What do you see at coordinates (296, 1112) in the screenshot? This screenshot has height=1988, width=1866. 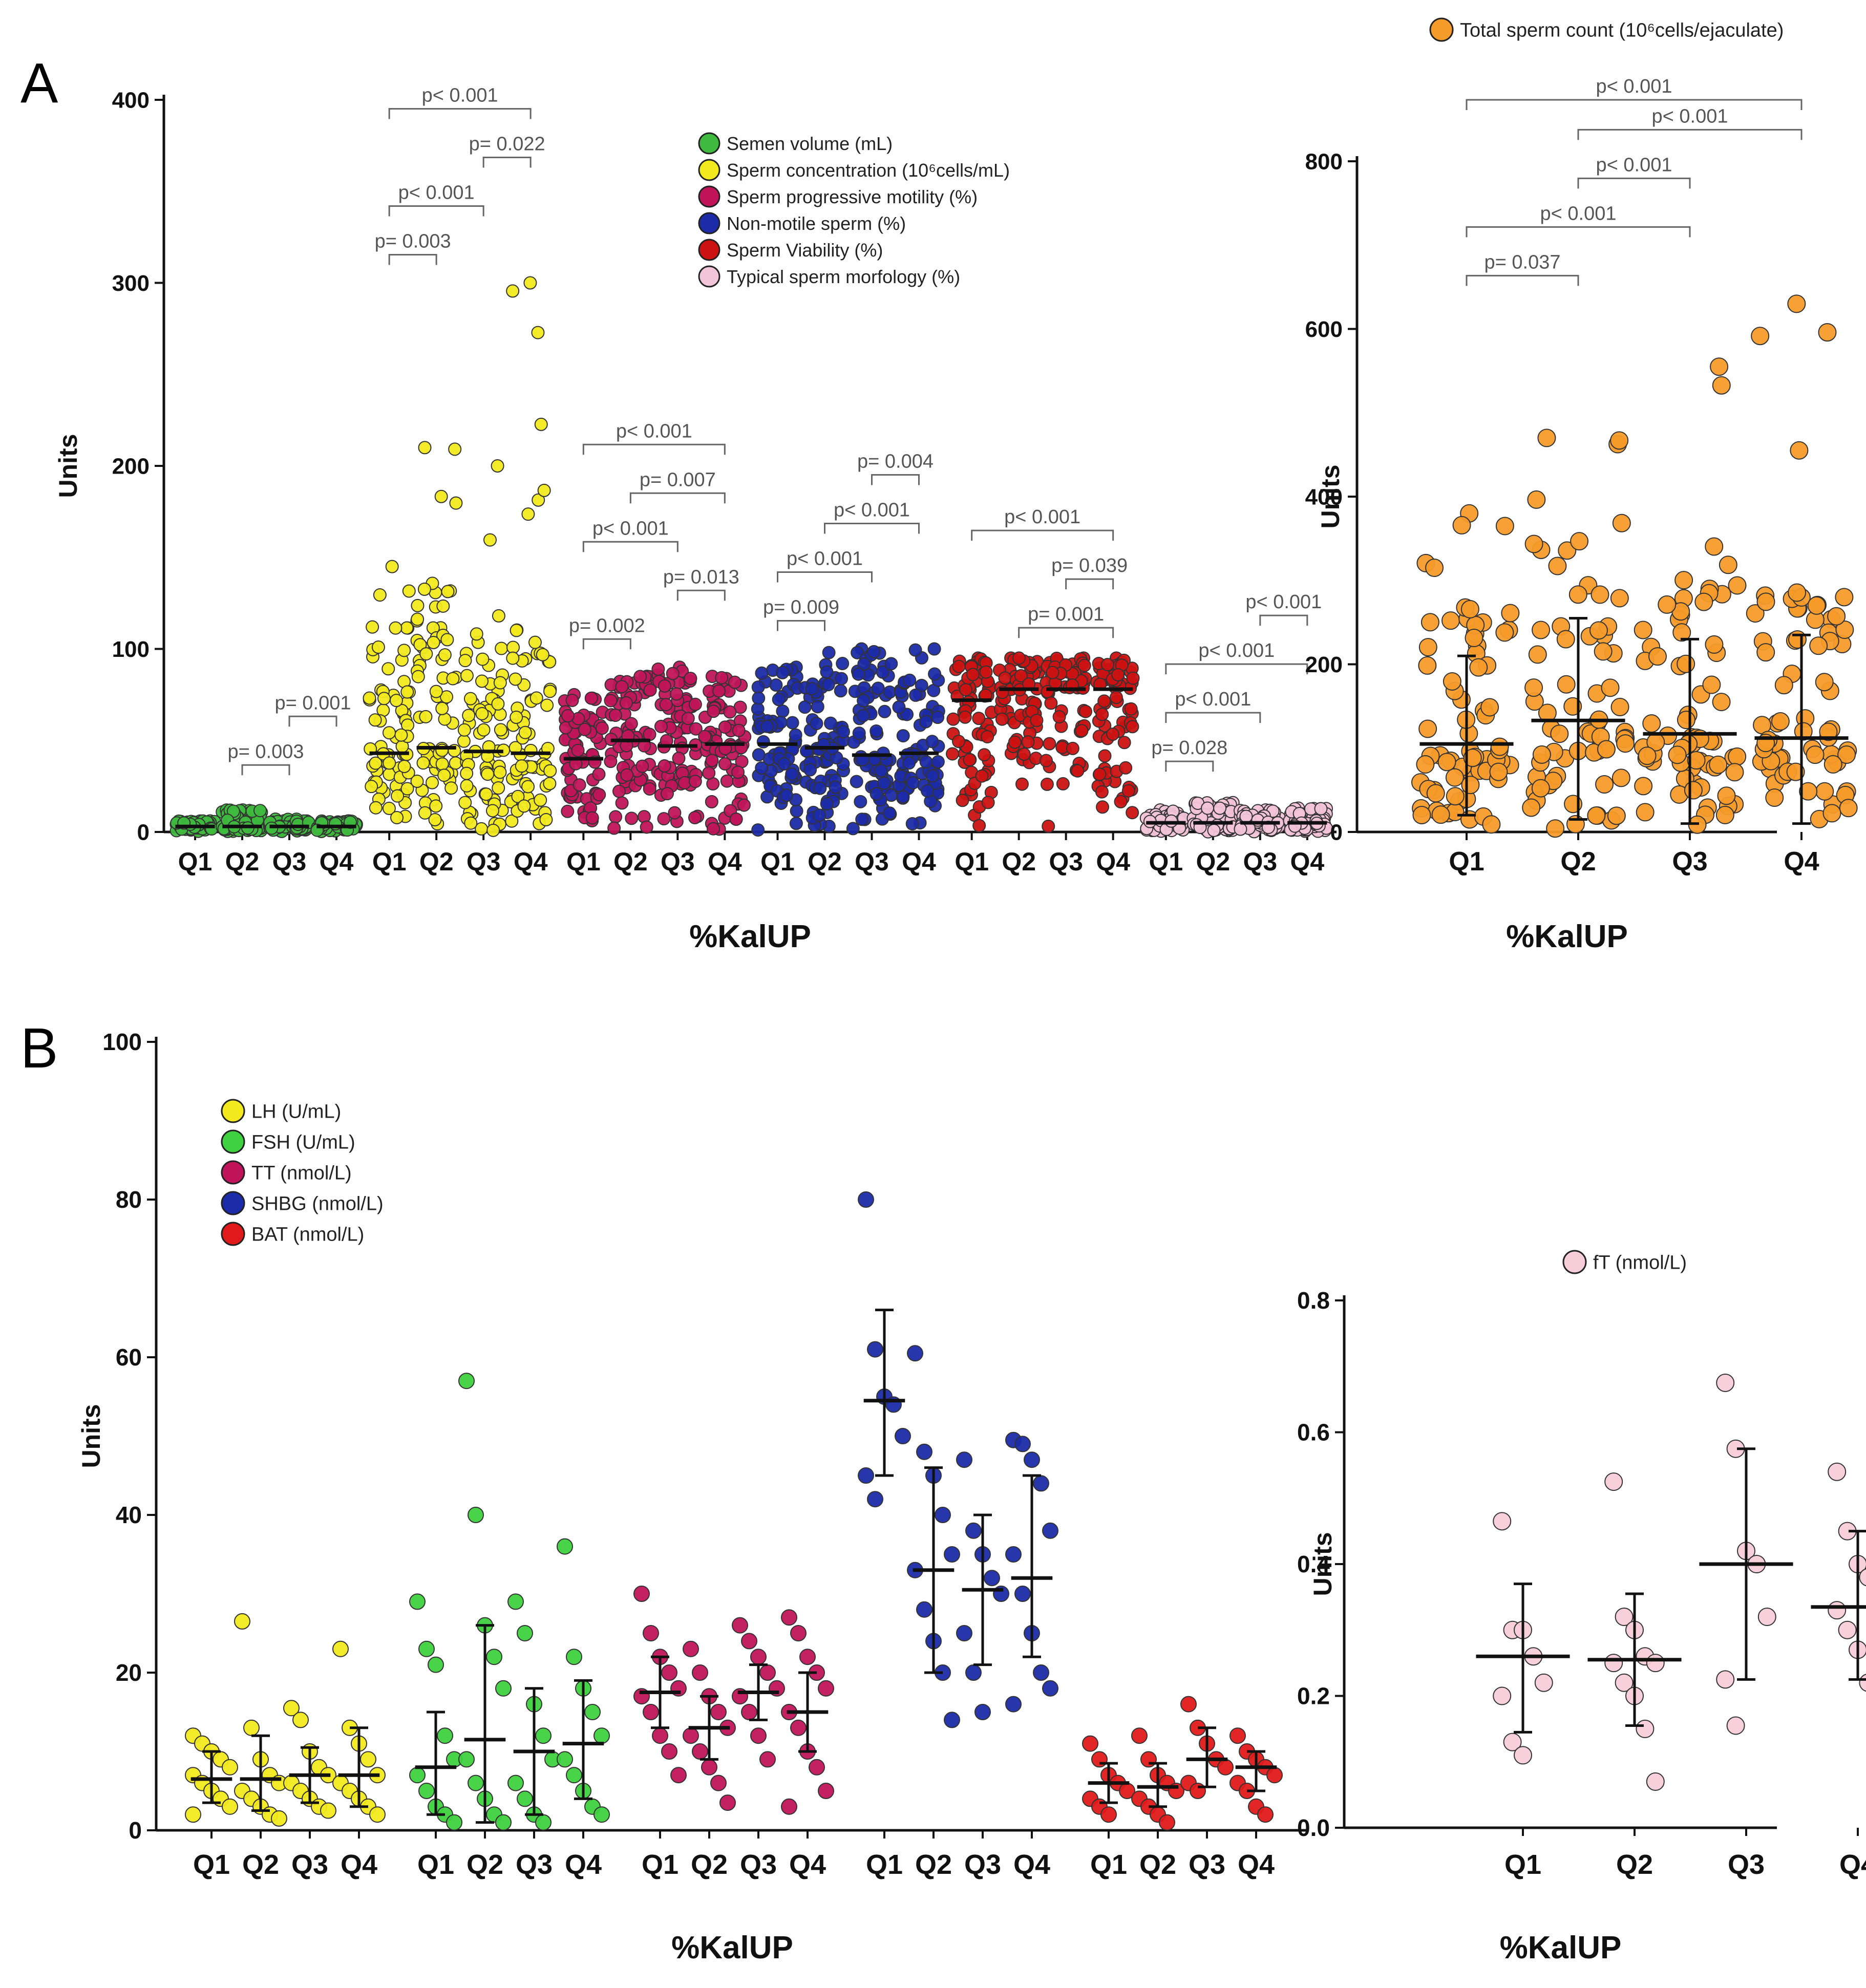 I see `legend-entry-lh-u-ml: LH (U/mL)` at bounding box center [296, 1112].